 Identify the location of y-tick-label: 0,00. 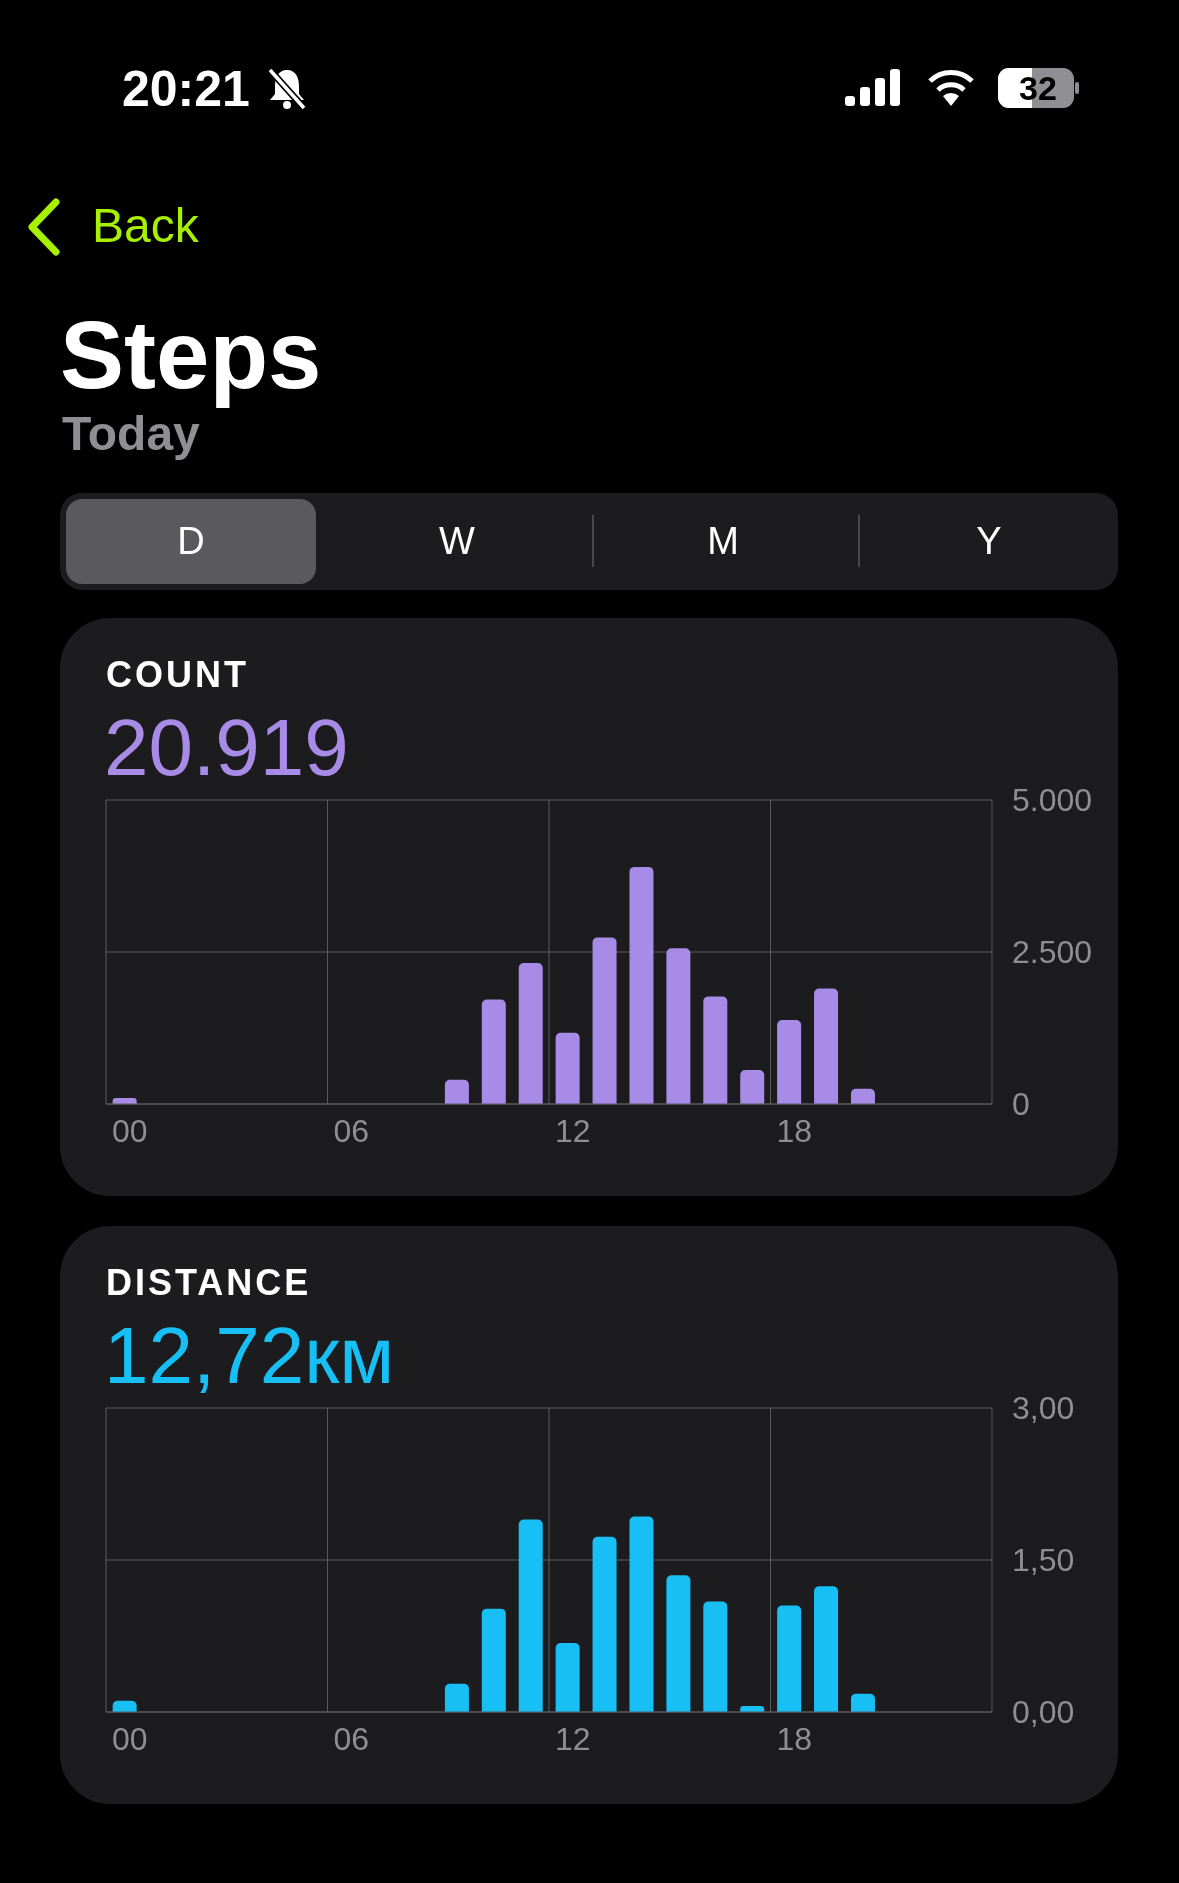
(1043, 1712).